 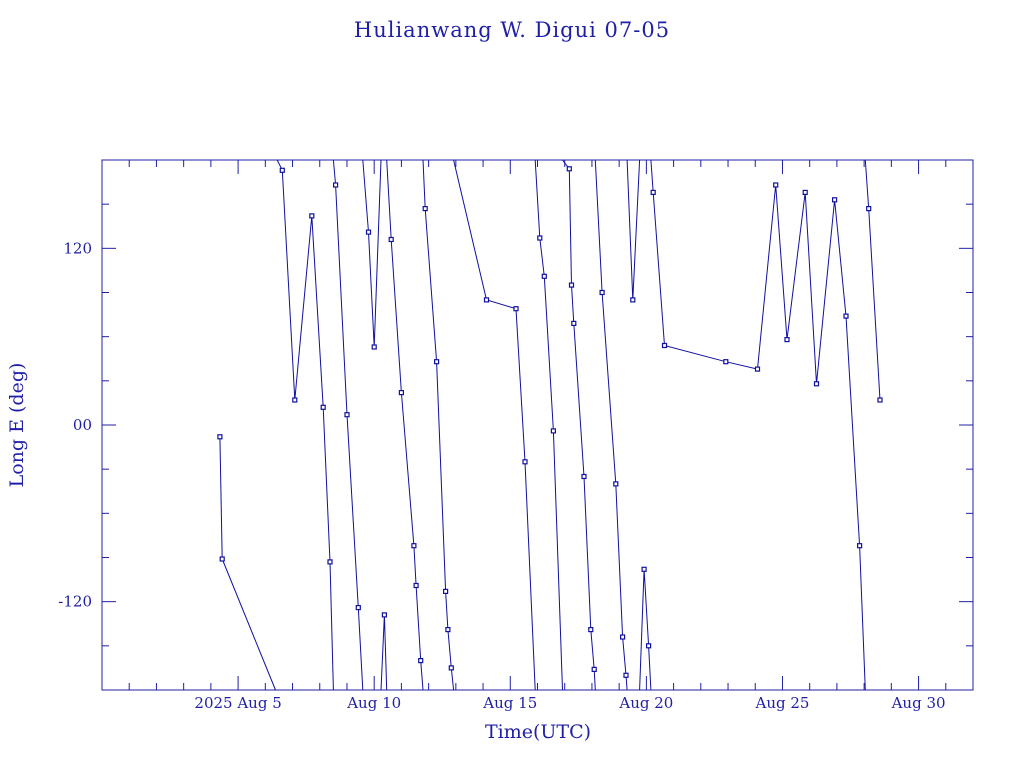 What do you see at coordinates (77, 248) in the screenshot?
I see `y-tick-label: 120` at bounding box center [77, 248].